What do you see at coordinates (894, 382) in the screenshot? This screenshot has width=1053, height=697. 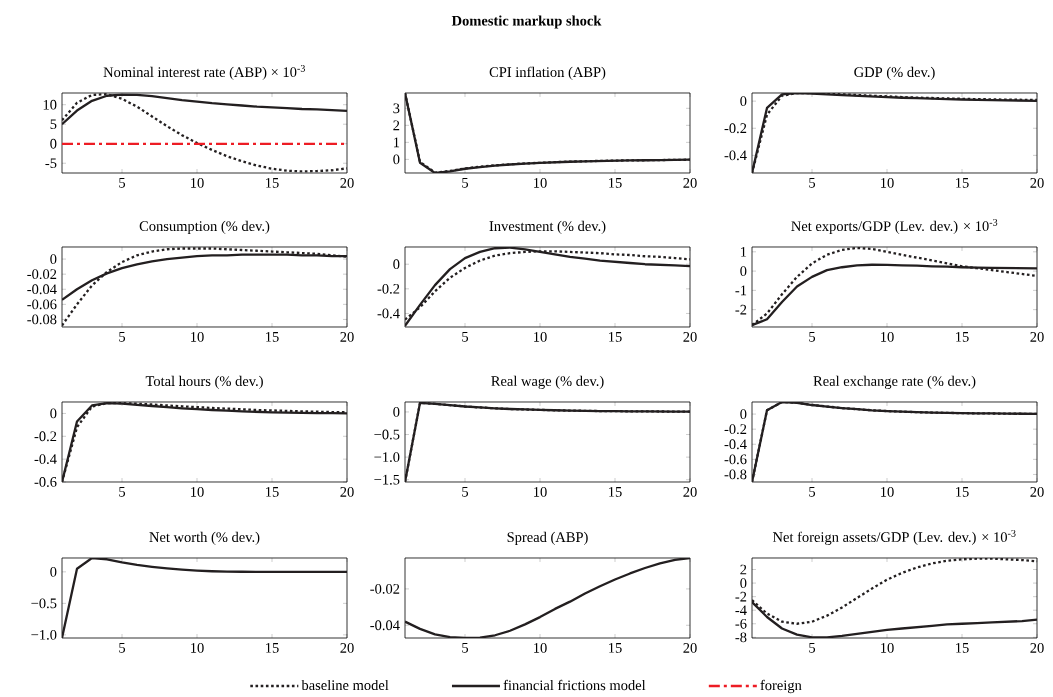 I see `chart-title: Real exchange rate (% dev.)` at bounding box center [894, 382].